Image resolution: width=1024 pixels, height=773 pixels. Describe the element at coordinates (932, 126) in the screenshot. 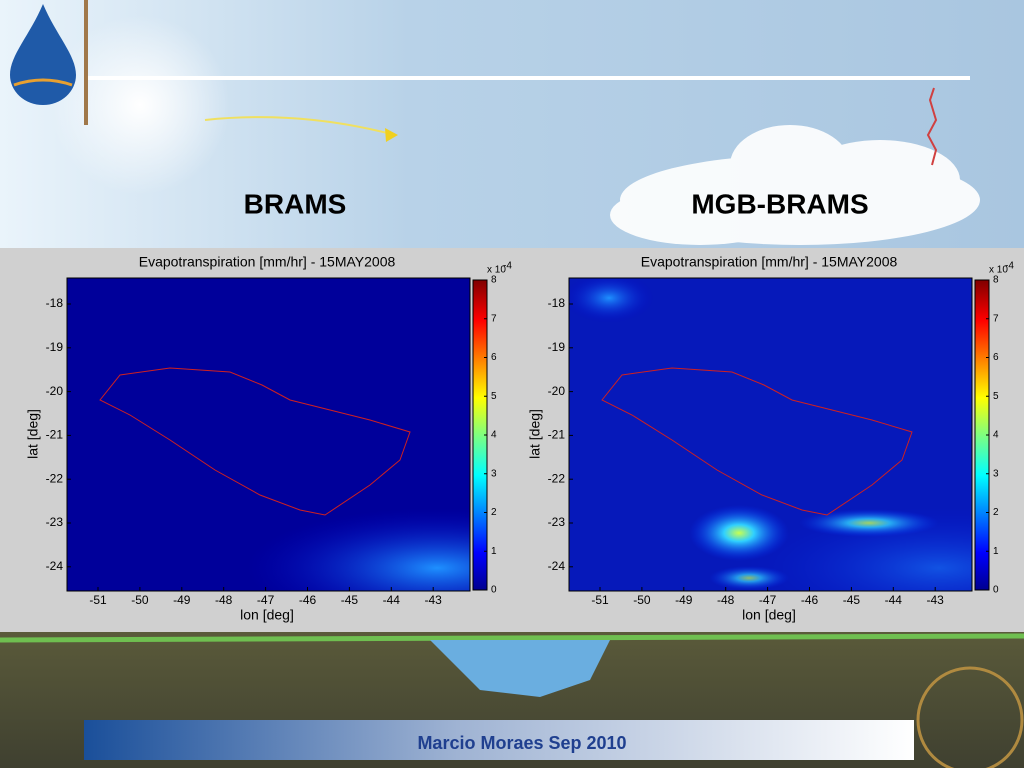

I see `vapor-arrow` at that location.